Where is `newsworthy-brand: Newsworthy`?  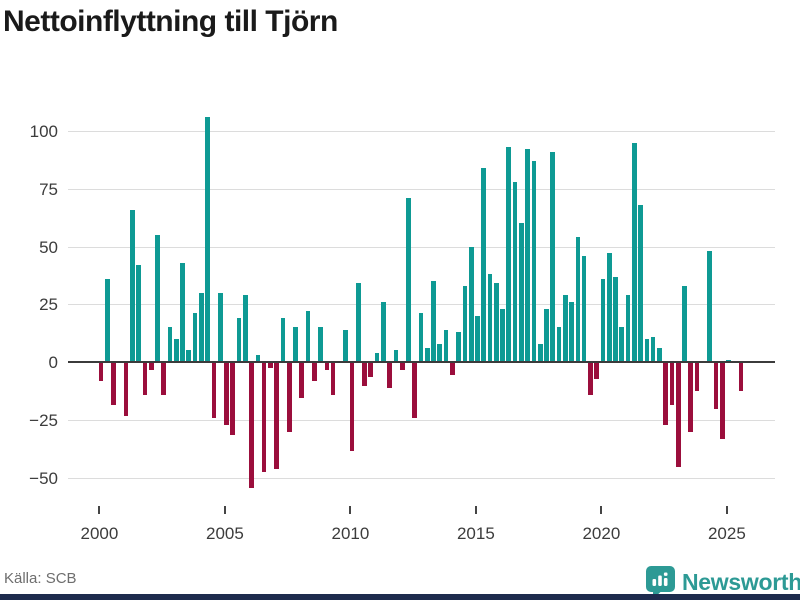
newsworthy-brand: Newsworthy is located at coordinates (723, 582).